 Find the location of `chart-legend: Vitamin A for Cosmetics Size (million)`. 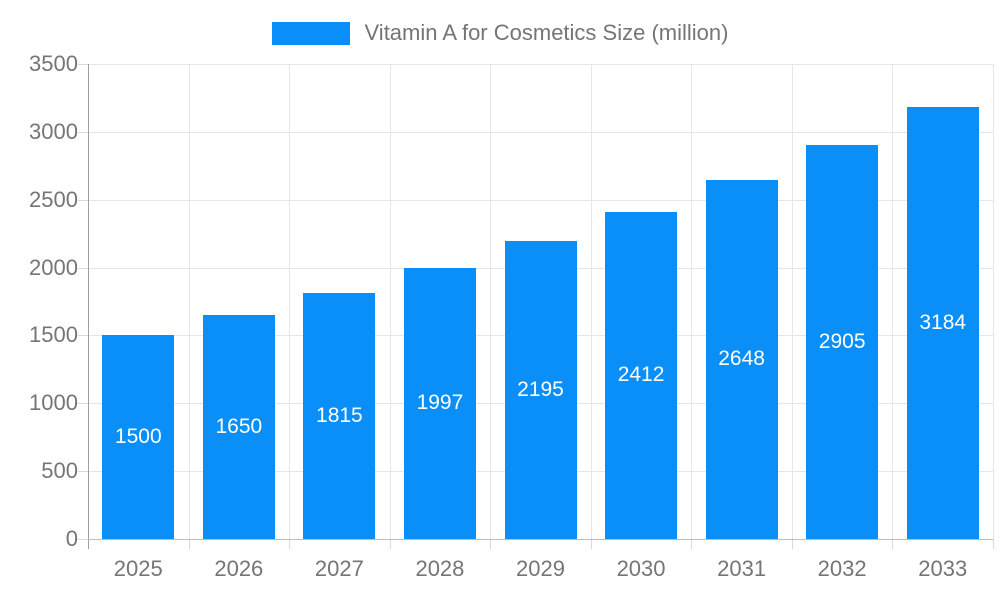

chart-legend: Vitamin A for Cosmetics Size (million) is located at coordinates (500, 33).